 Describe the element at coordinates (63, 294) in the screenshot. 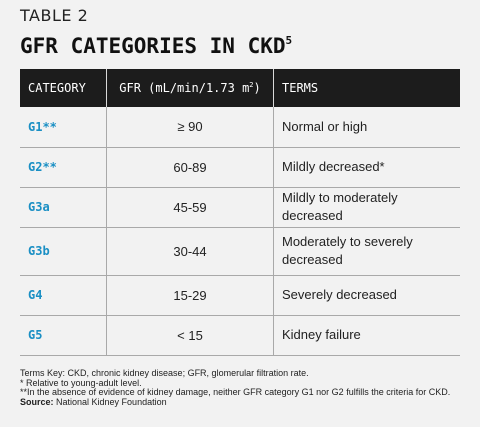

I see `category-cell: G4` at that location.